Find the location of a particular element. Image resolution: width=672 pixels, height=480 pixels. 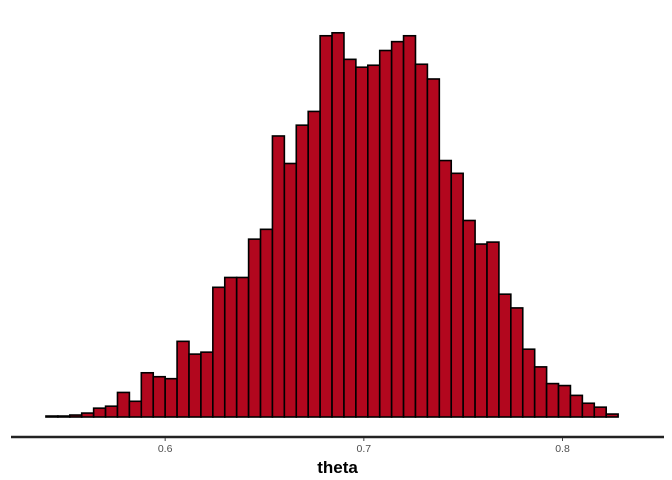

x-axis-ticks: 0.6 0.7 0.8 is located at coordinates (364, 446).